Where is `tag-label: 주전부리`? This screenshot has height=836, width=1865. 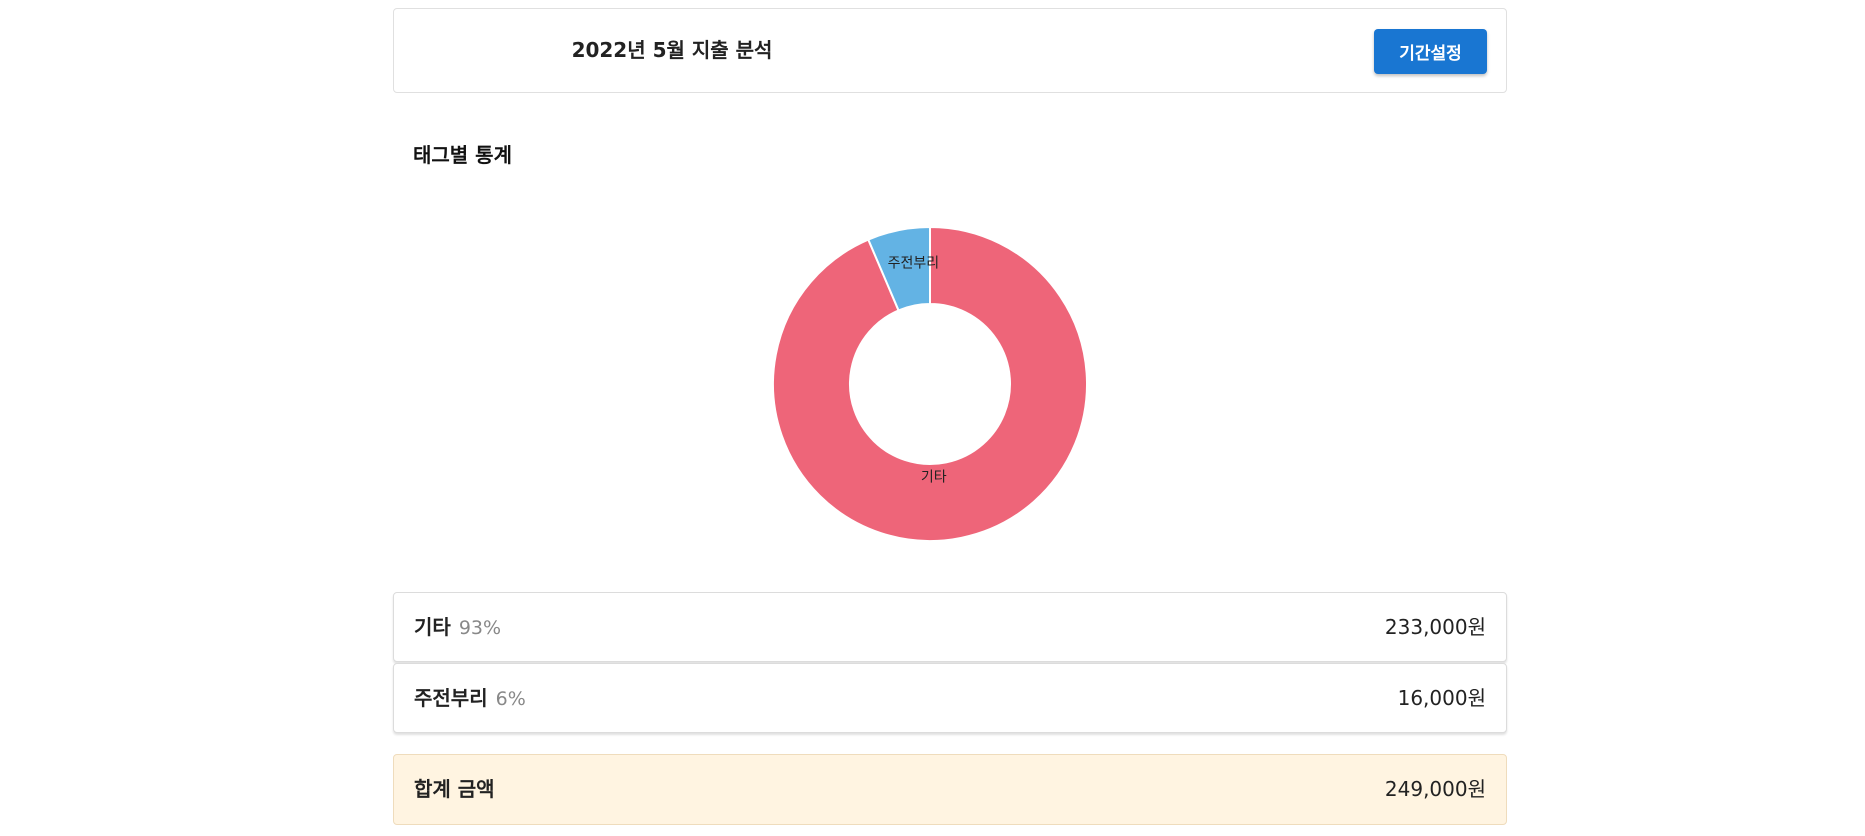 tag-label: 주전부리 is located at coordinates (451, 698).